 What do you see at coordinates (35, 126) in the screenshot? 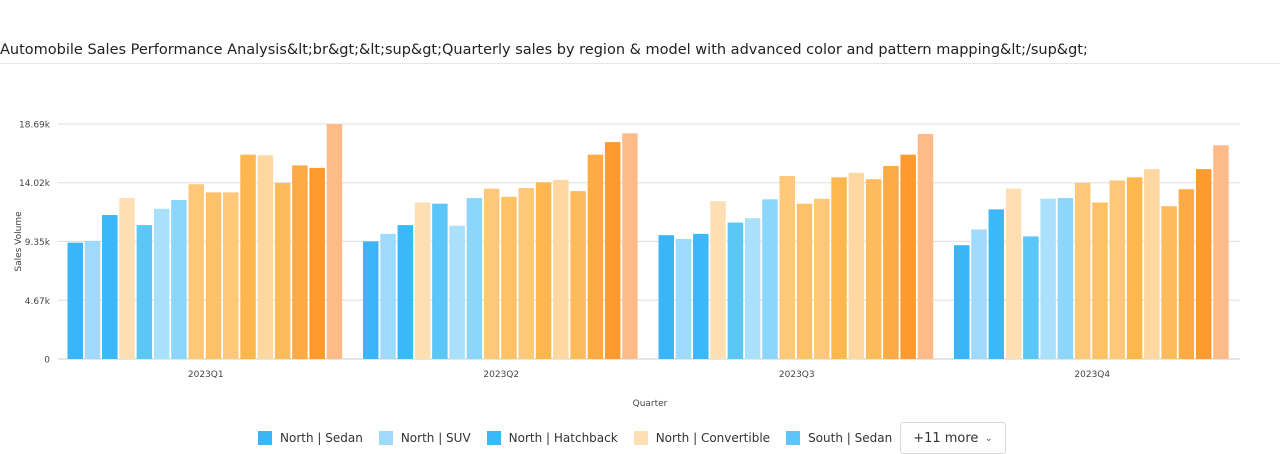
I see `y-tick-label: 18.69k` at bounding box center [35, 126].